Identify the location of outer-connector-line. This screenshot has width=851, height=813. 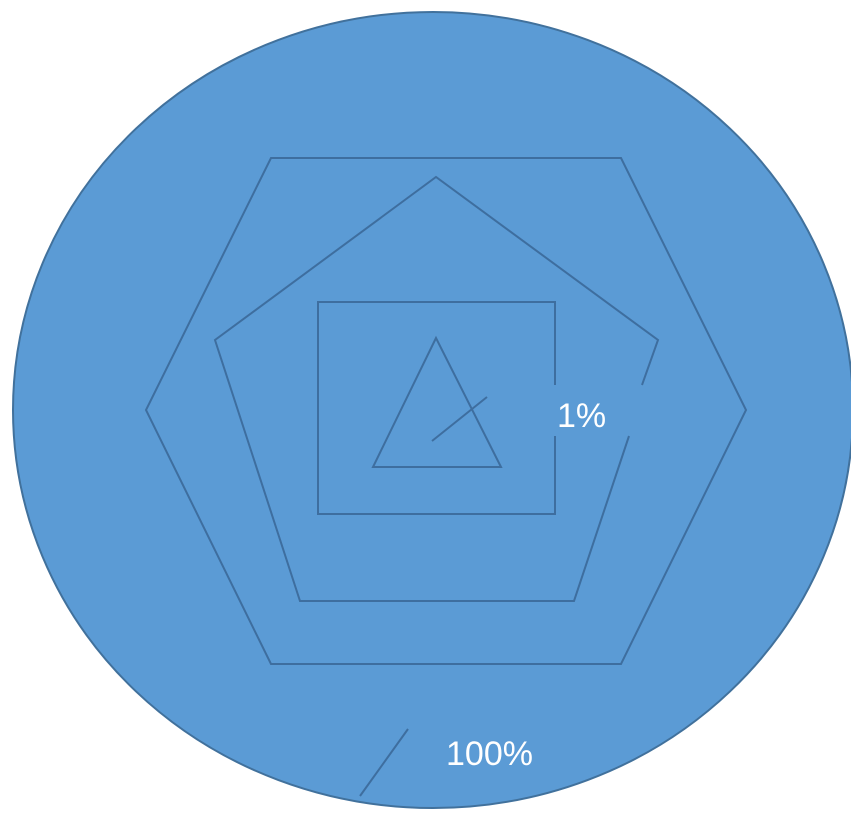
(384, 762).